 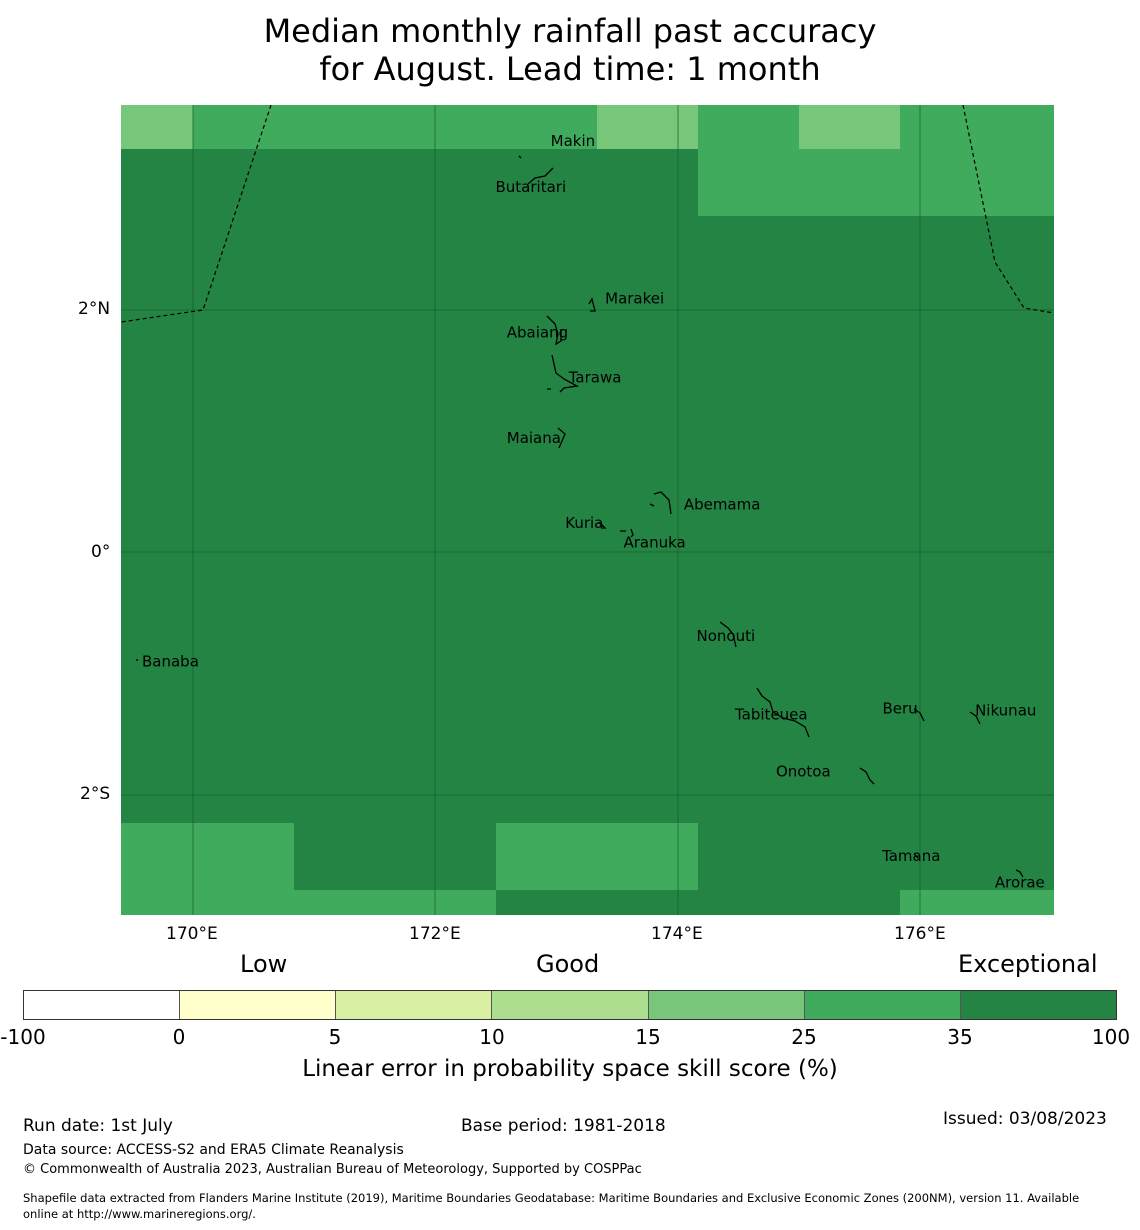 What do you see at coordinates (531, 187) in the screenshot?
I see `island-label: Butaritari` at bounding box center [531, 187].